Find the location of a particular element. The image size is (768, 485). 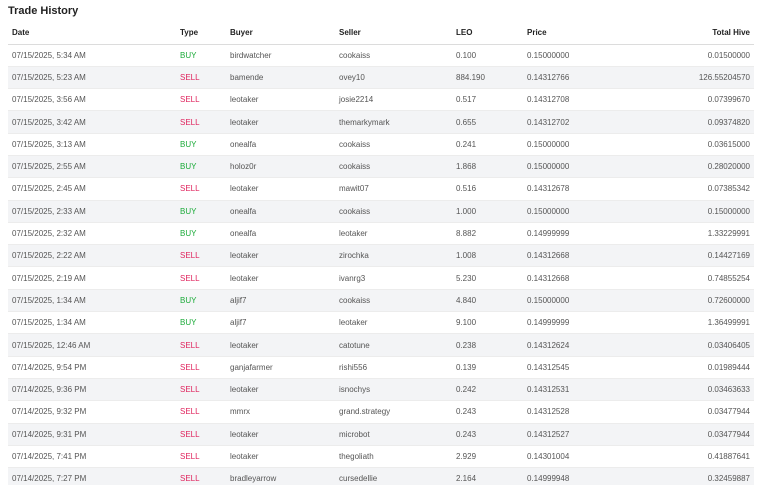

trade-buyer: bradleyarrow is located at coordinates (280, 476).